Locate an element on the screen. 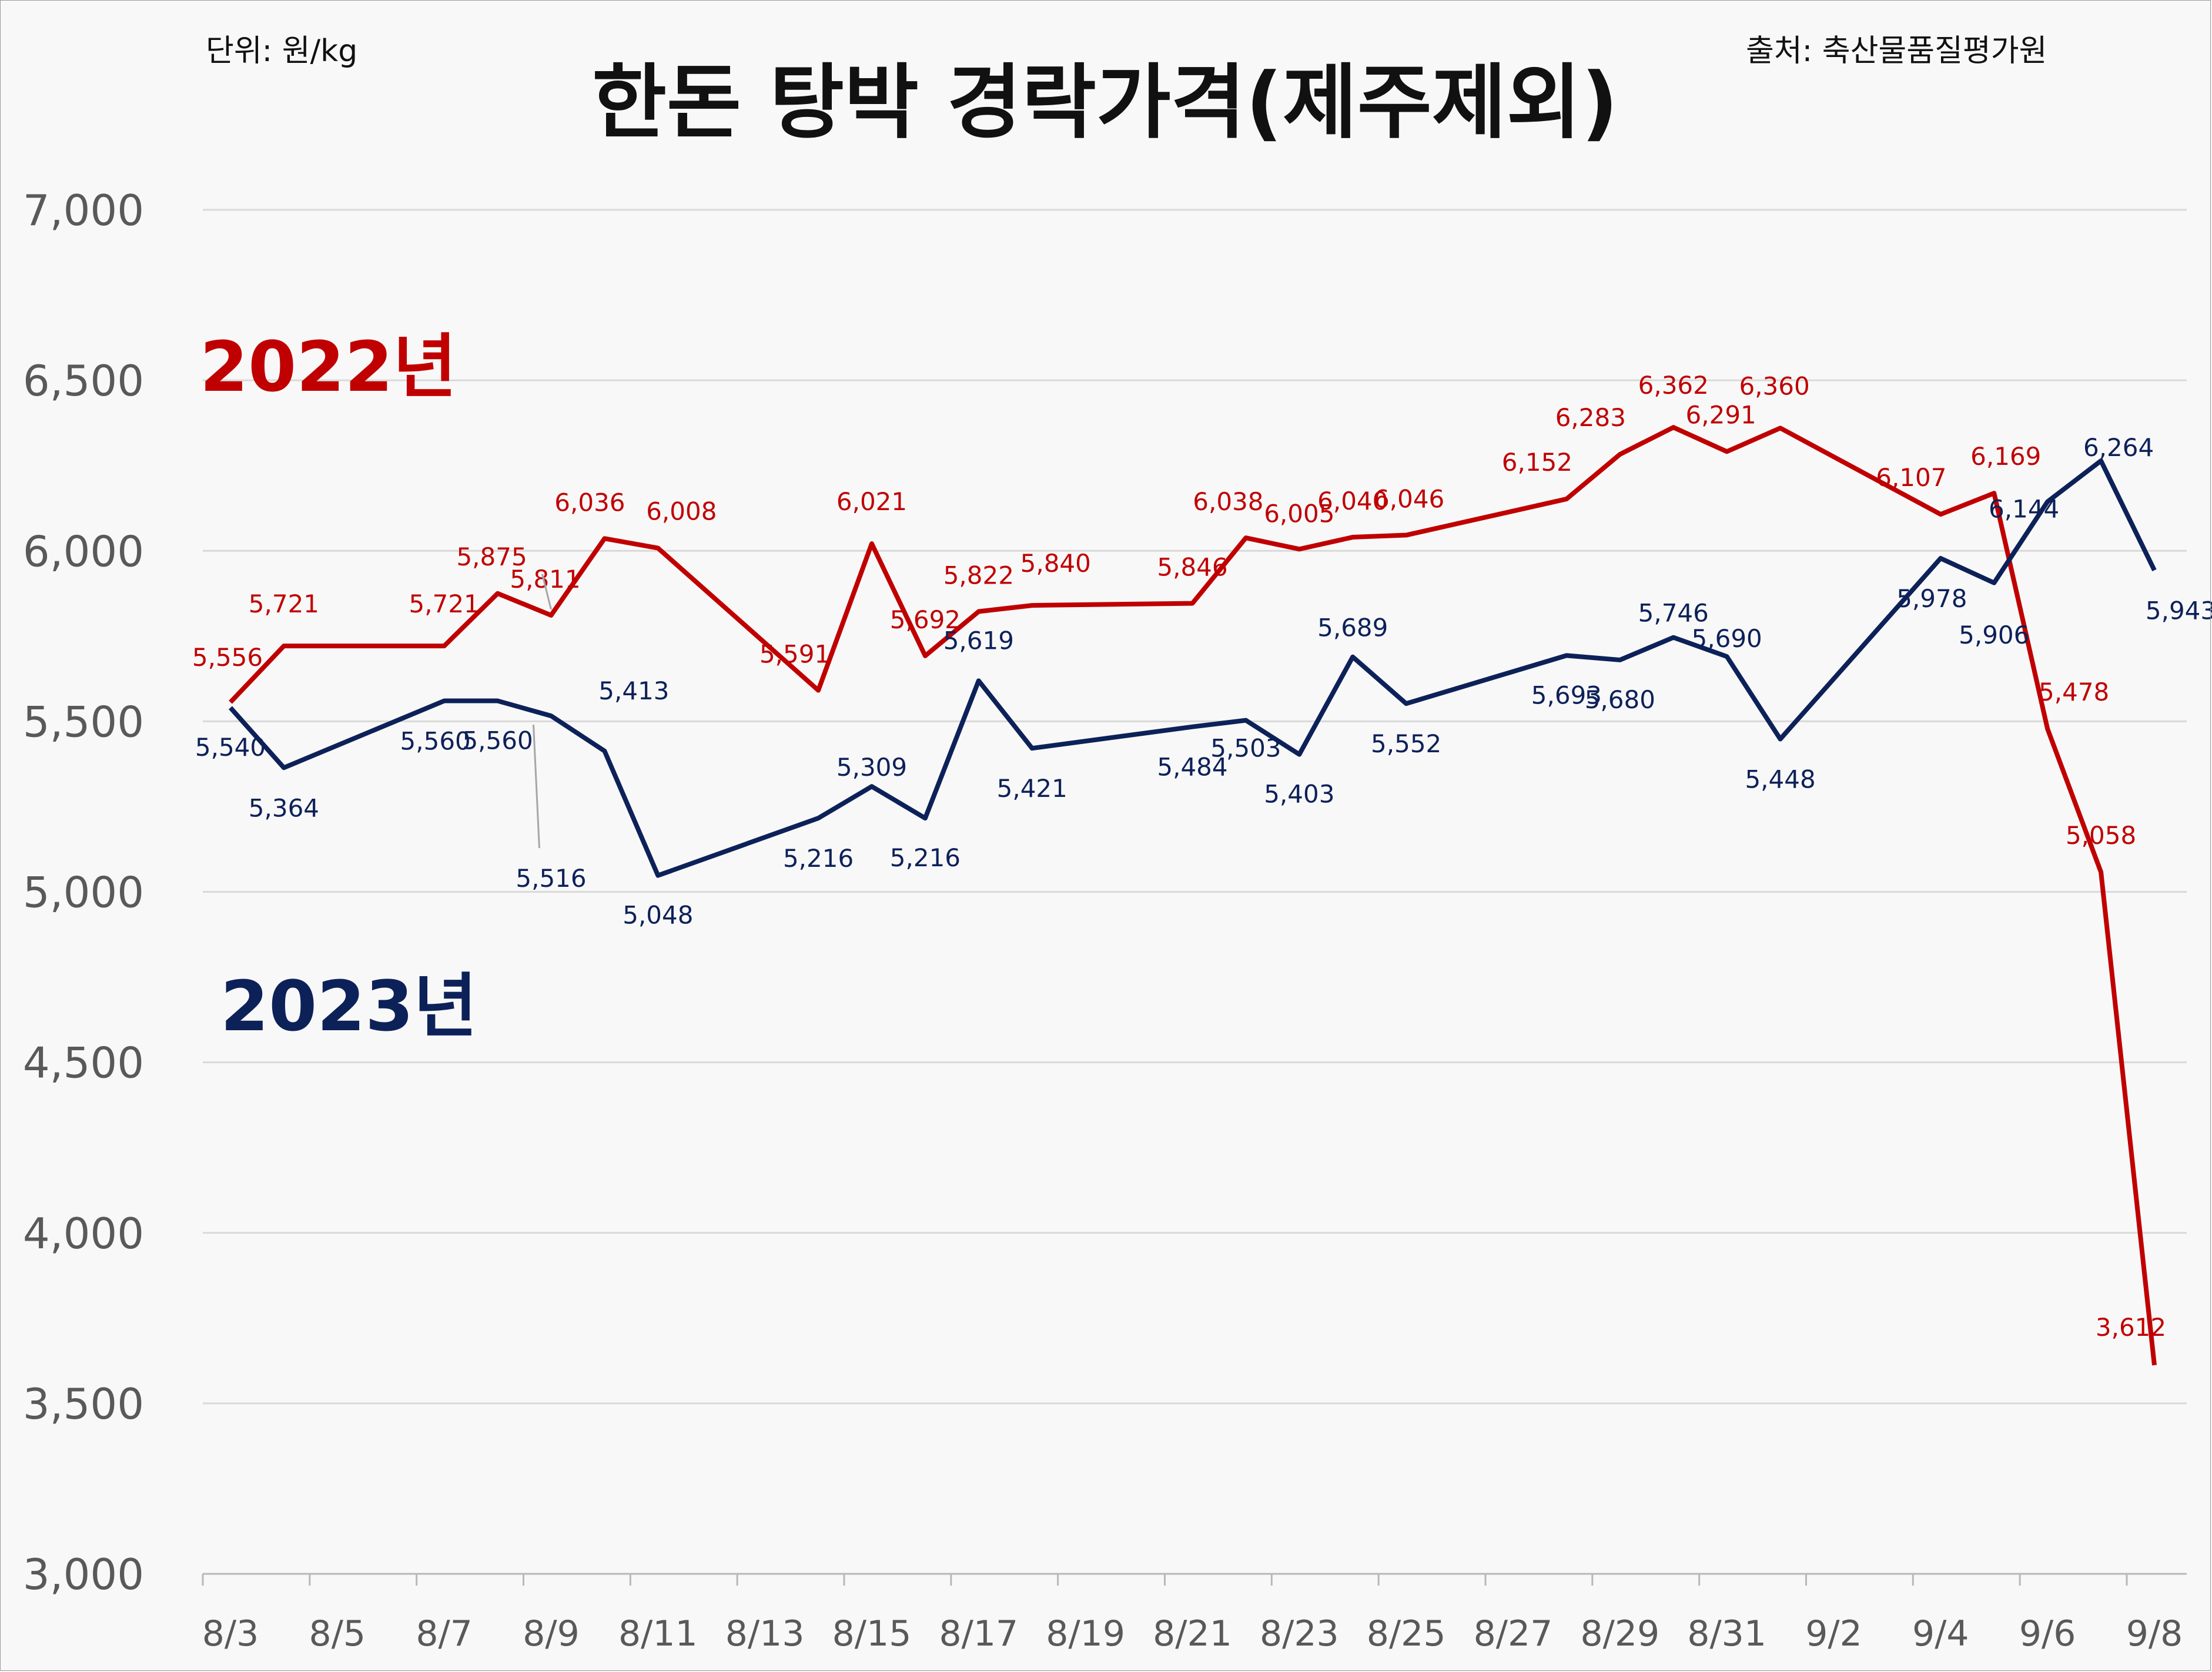  x-tick-label: 8/27 is located at coordinates (1513, 1633).